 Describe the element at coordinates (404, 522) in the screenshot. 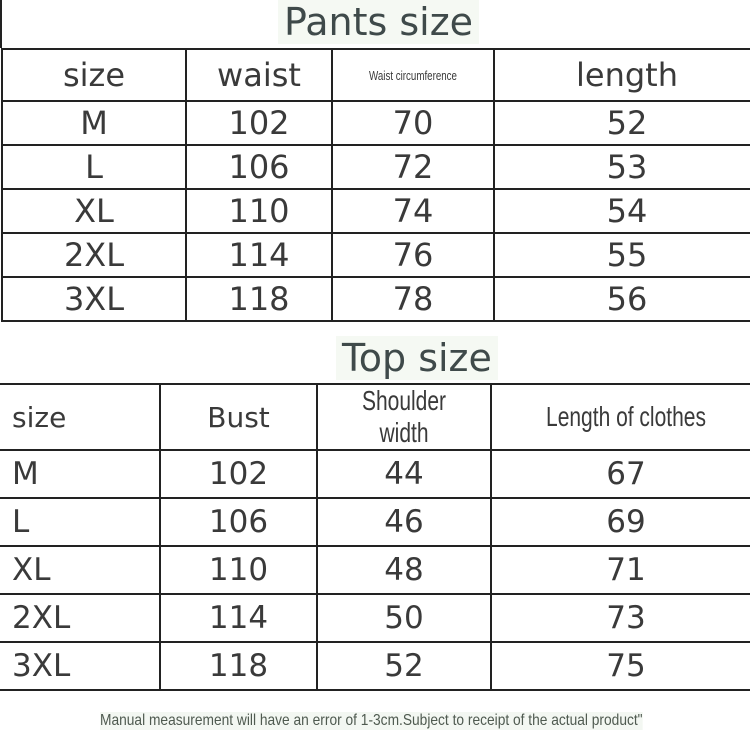

I see `cell: 46` at that location.